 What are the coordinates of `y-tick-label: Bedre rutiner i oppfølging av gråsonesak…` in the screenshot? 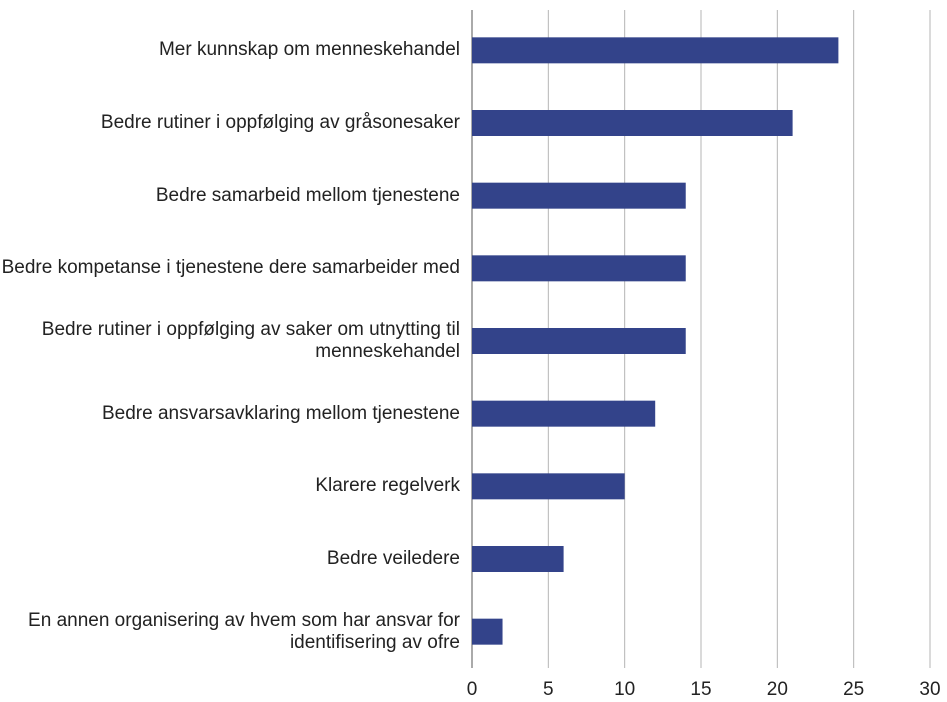 It's located at (280, 122).